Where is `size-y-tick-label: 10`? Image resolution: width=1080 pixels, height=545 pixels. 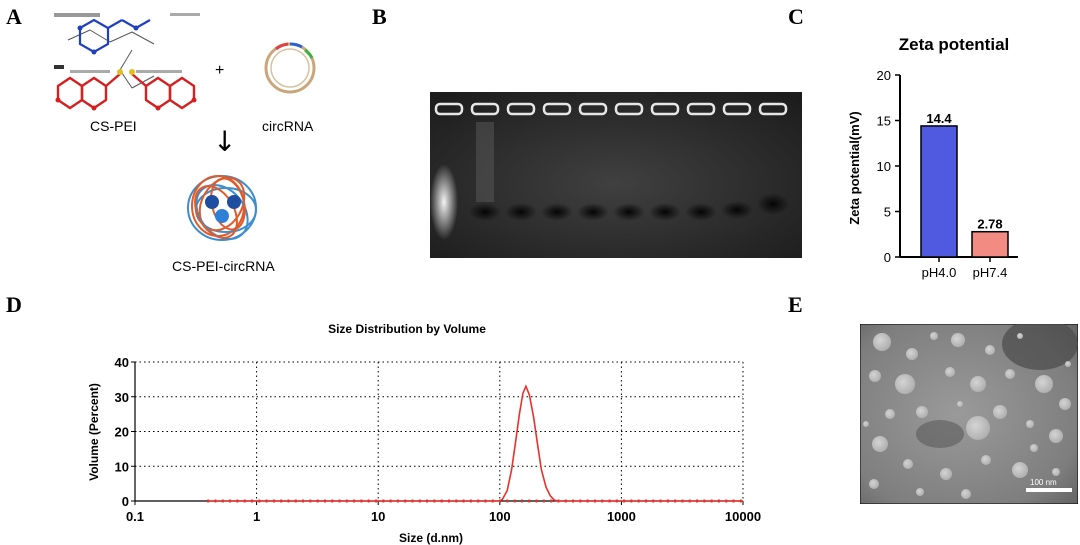 size-y-tick-label: 10 is located at coordinates (122, 466).